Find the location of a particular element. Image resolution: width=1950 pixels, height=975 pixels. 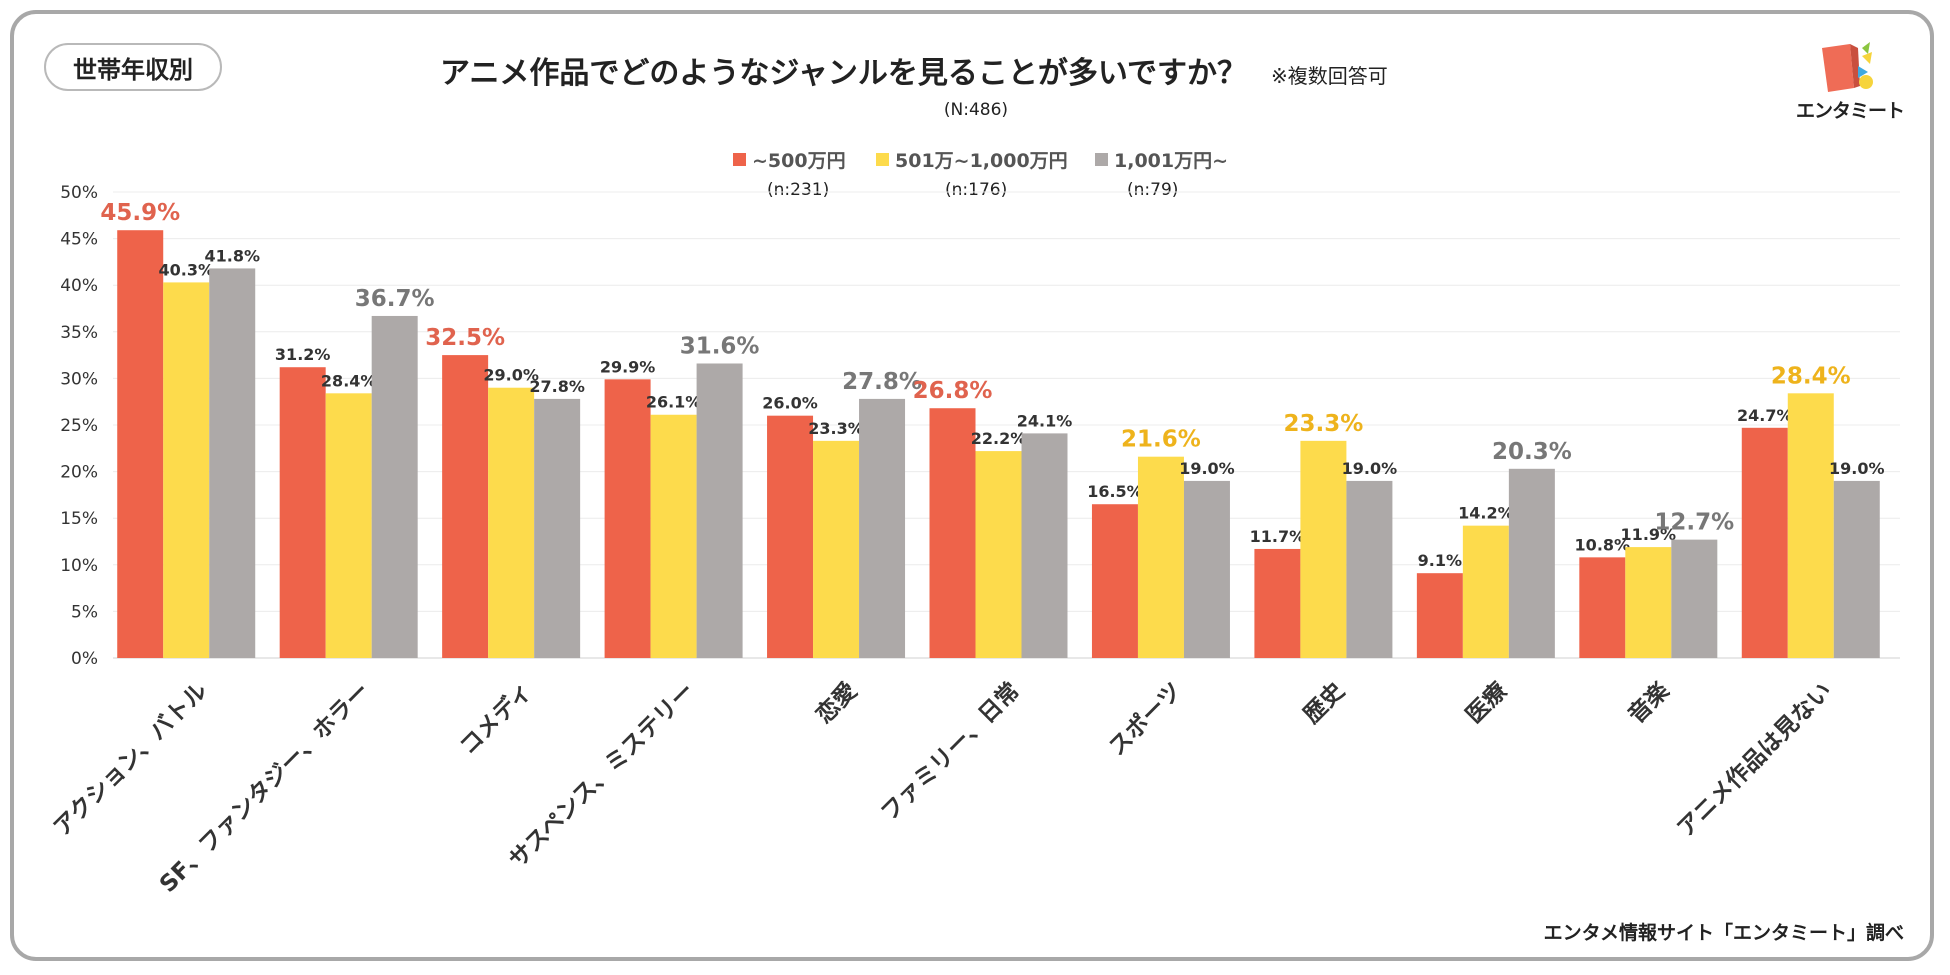

legend-item-high: 1,001万円~ is located at coordinates (1161, 159).